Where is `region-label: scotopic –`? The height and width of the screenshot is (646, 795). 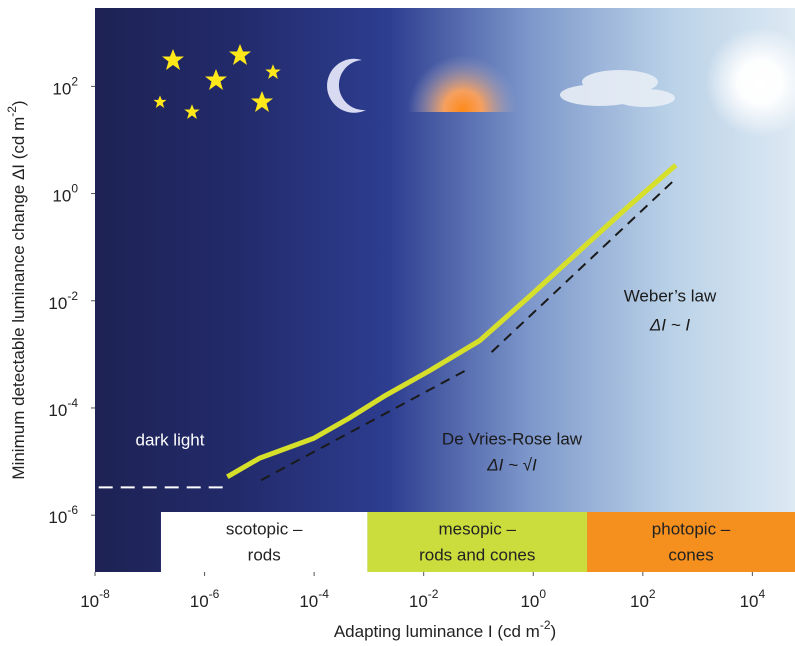
region-label: scotopic – is located at coordinates (264, 528).